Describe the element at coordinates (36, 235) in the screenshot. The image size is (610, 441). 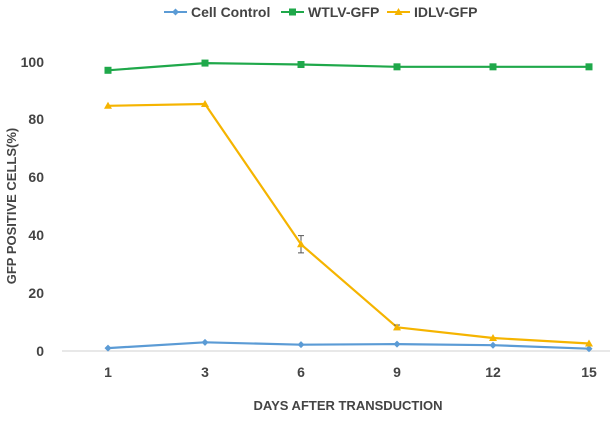
I see `y-tick-label: 40` at that location.